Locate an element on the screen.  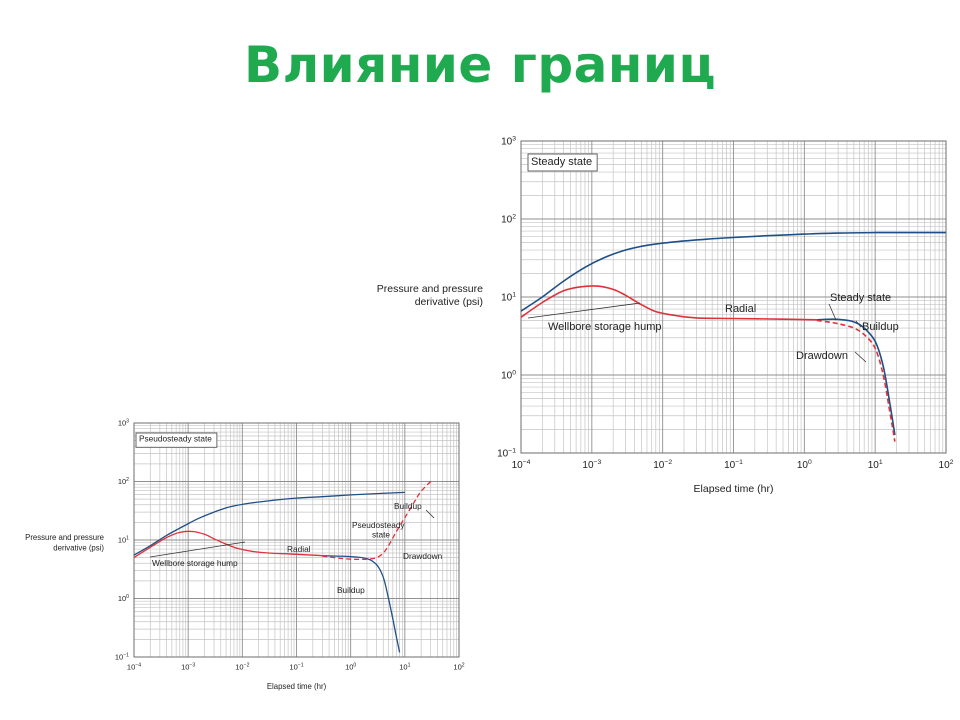
label-pseudosteady-state-box: Pseudosteady state is located at coordinates (175, 438).